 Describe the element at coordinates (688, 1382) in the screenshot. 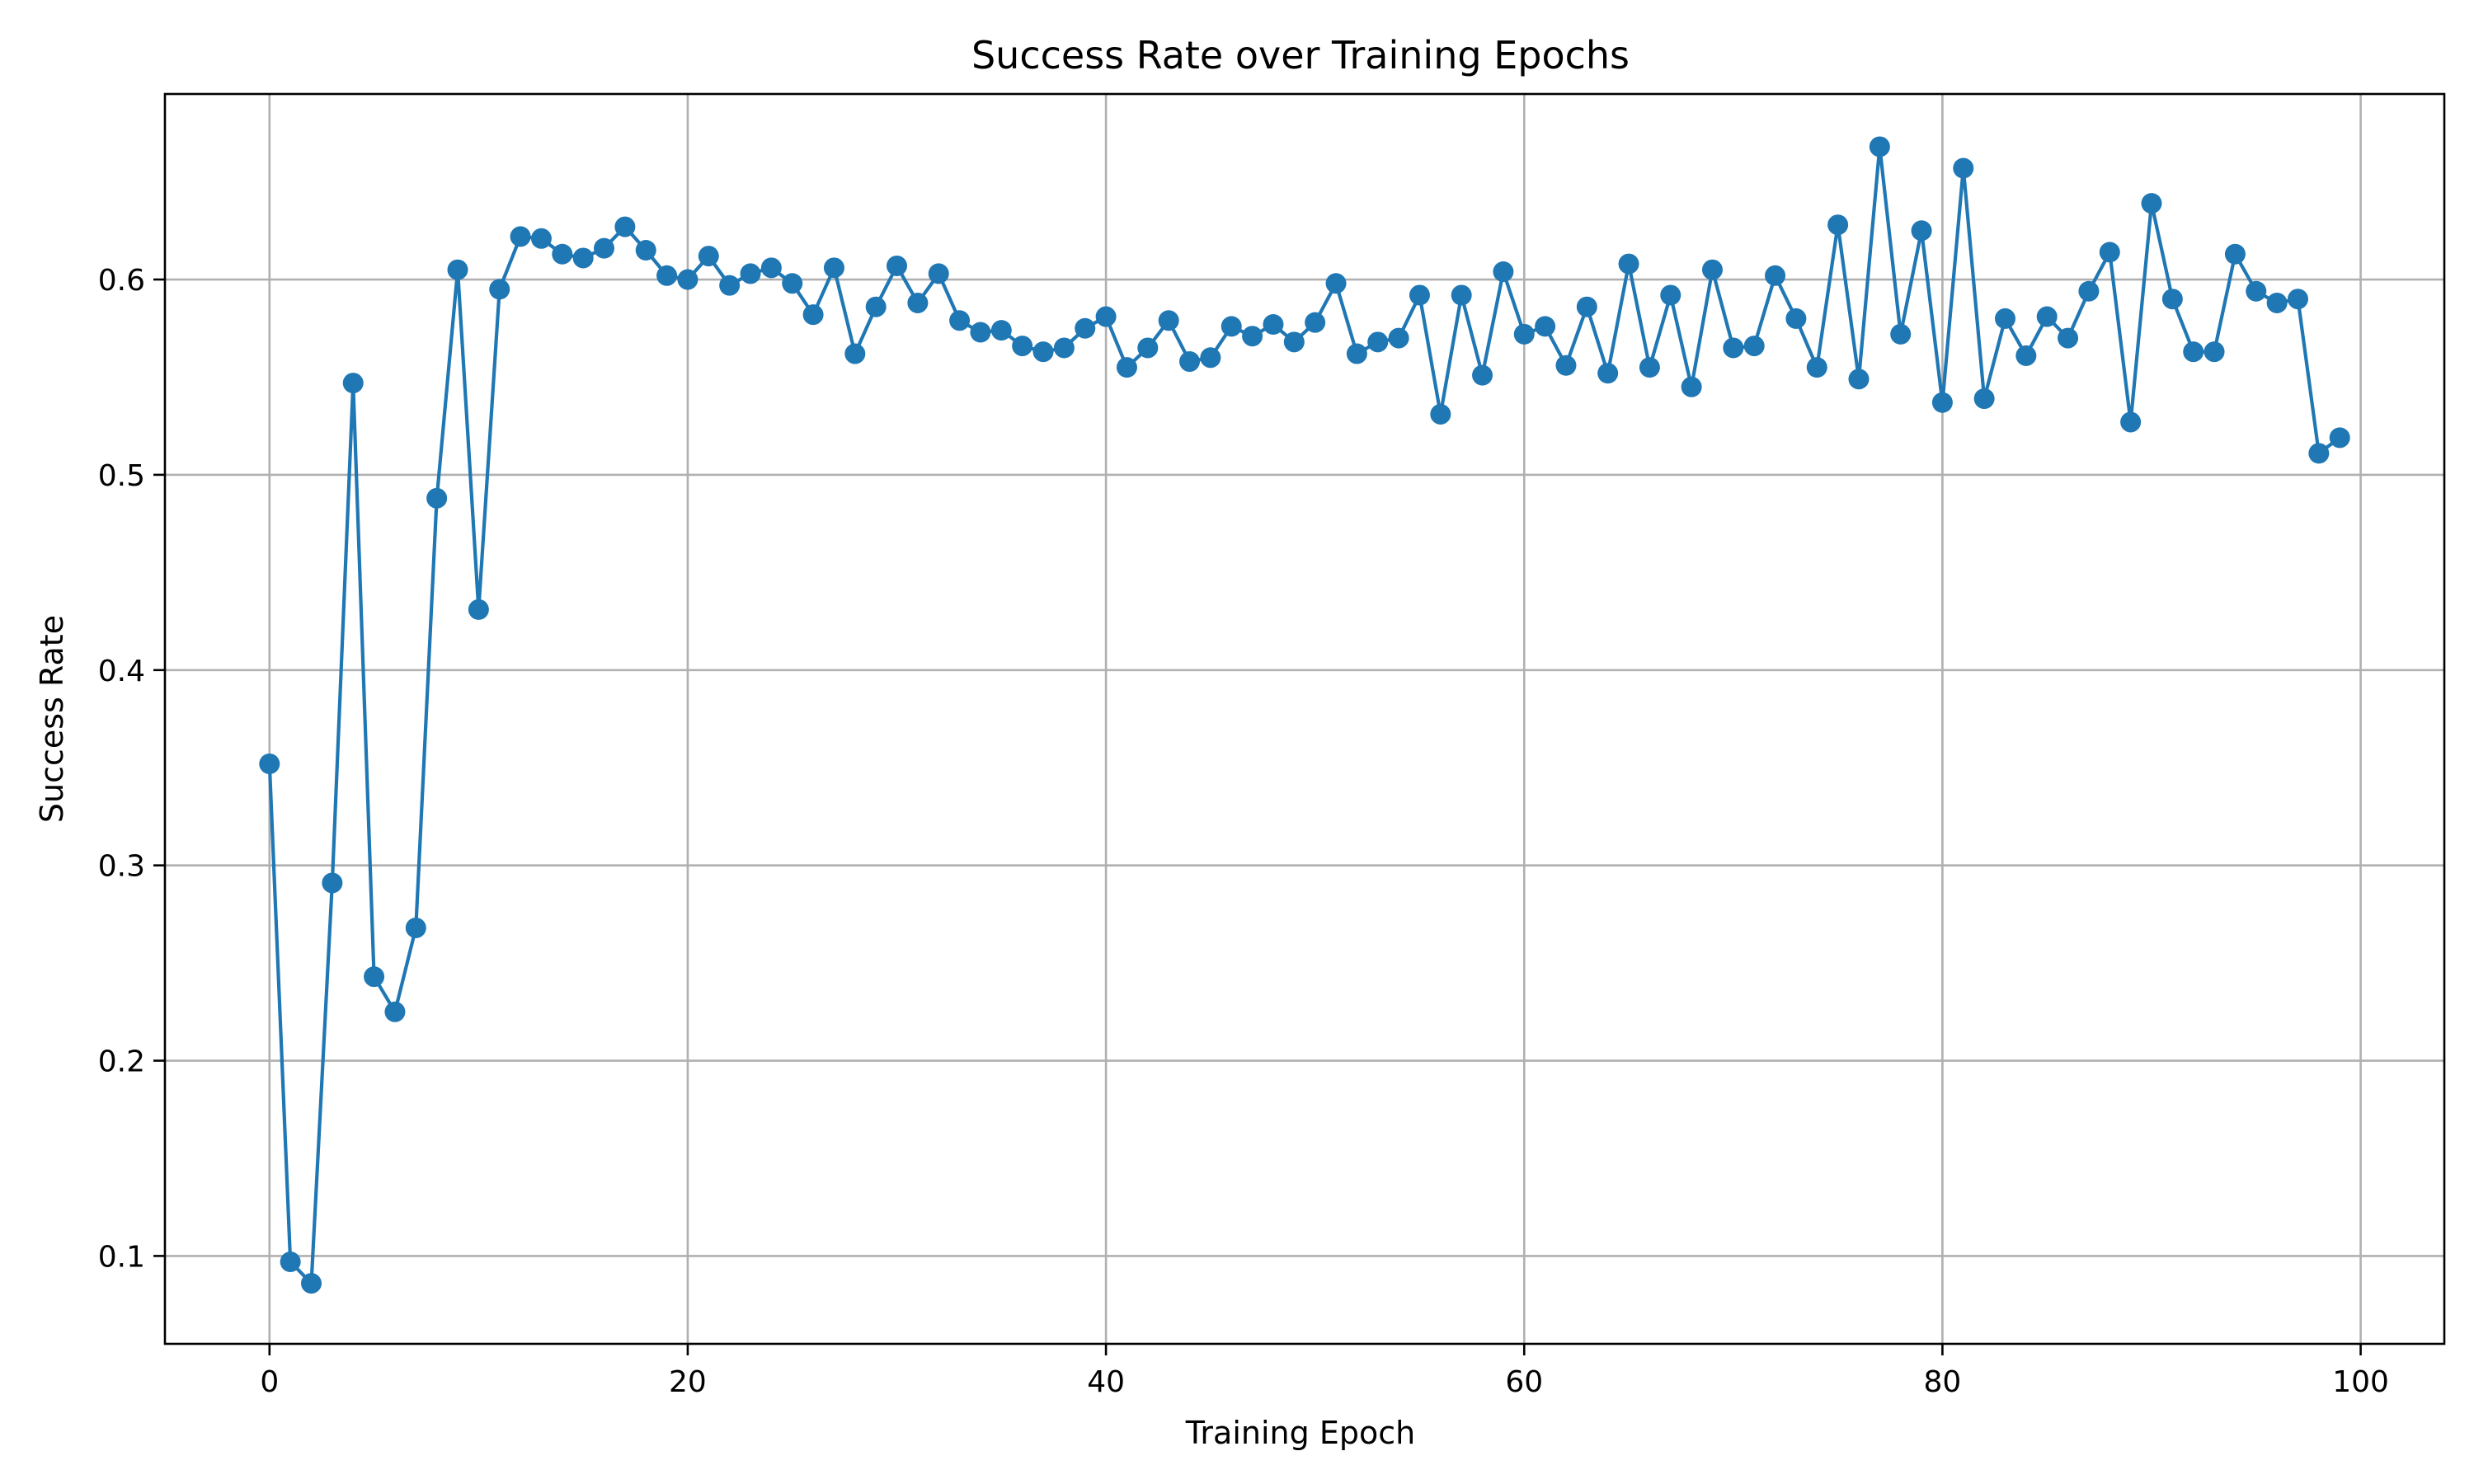

I see `x-tick-label: 20` at that location.